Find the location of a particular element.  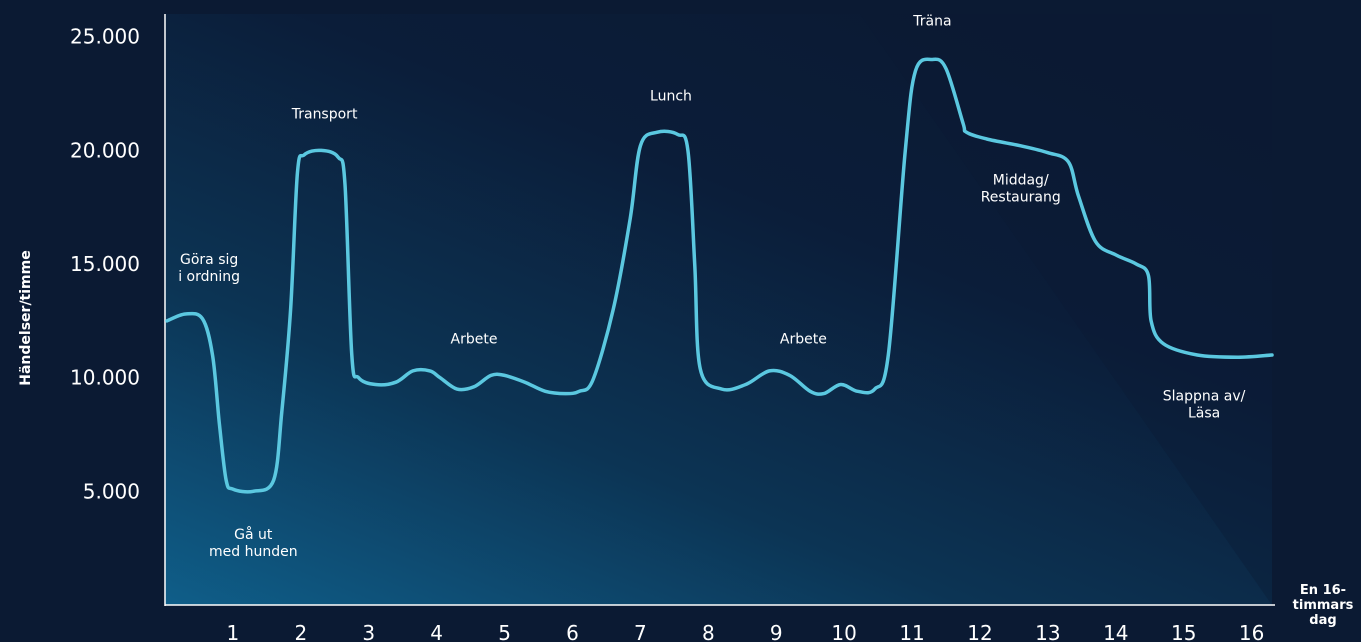

y-tick-labels: 5.000 10.000 15.000 20.000 25.000 is located at coordinates (105, 264).